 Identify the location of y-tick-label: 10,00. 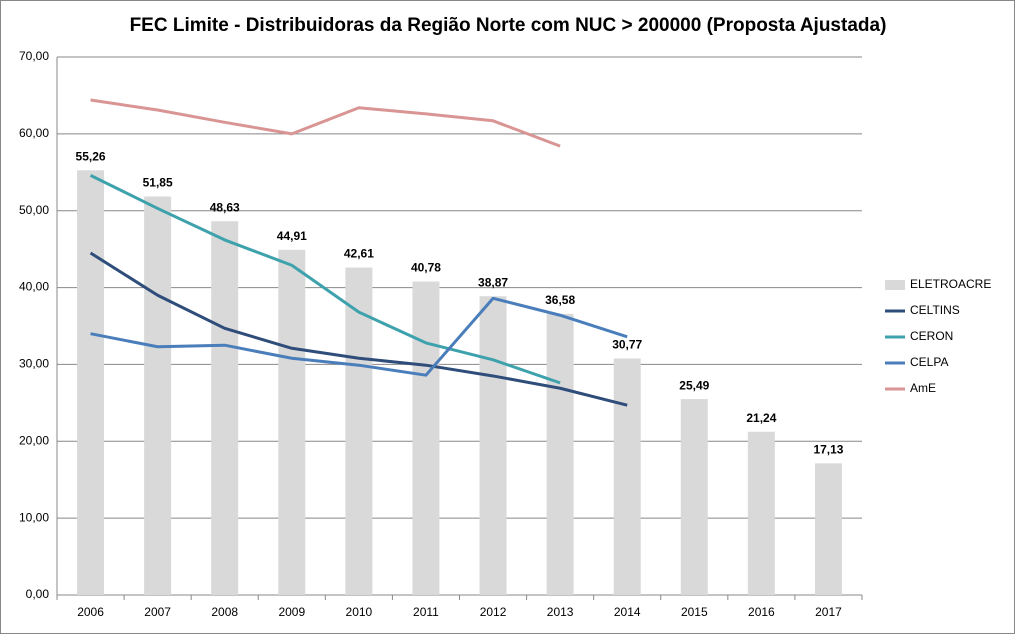
(34, 517).